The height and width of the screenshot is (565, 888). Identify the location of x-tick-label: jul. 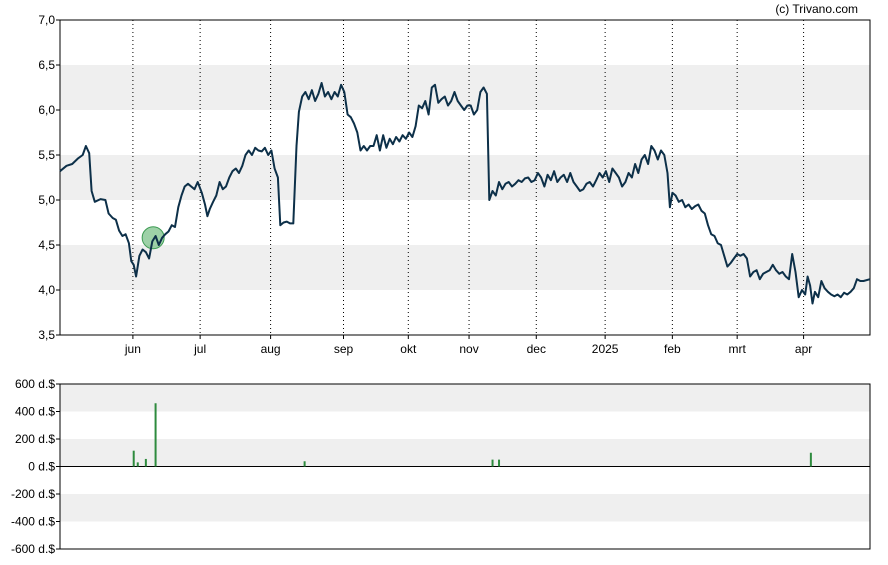
(199, 349).